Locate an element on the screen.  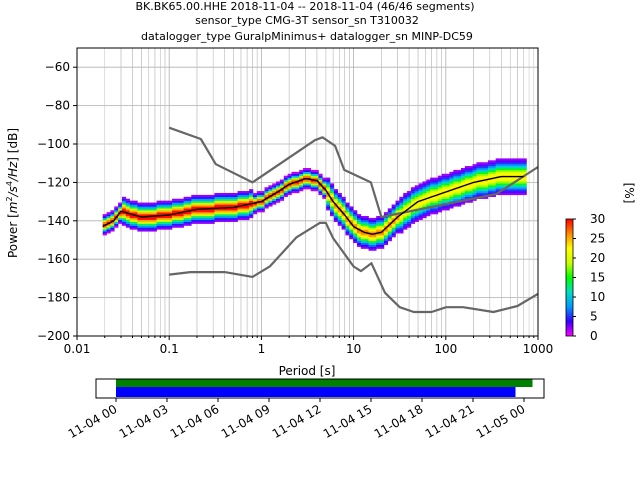
colorbar-gradient is located at coordinates (569, 277).